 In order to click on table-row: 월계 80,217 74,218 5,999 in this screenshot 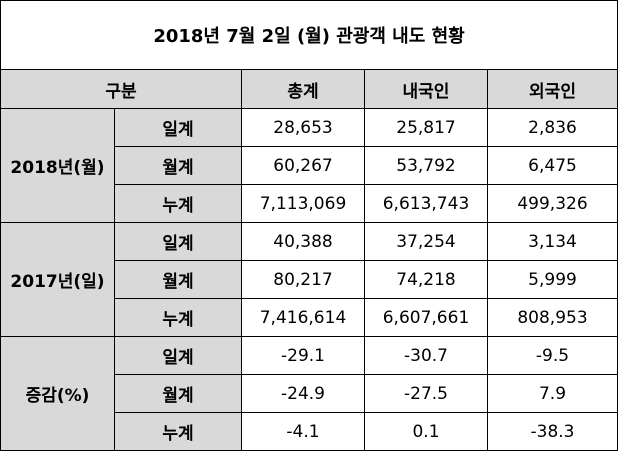, I will do `click(309, 279)`.